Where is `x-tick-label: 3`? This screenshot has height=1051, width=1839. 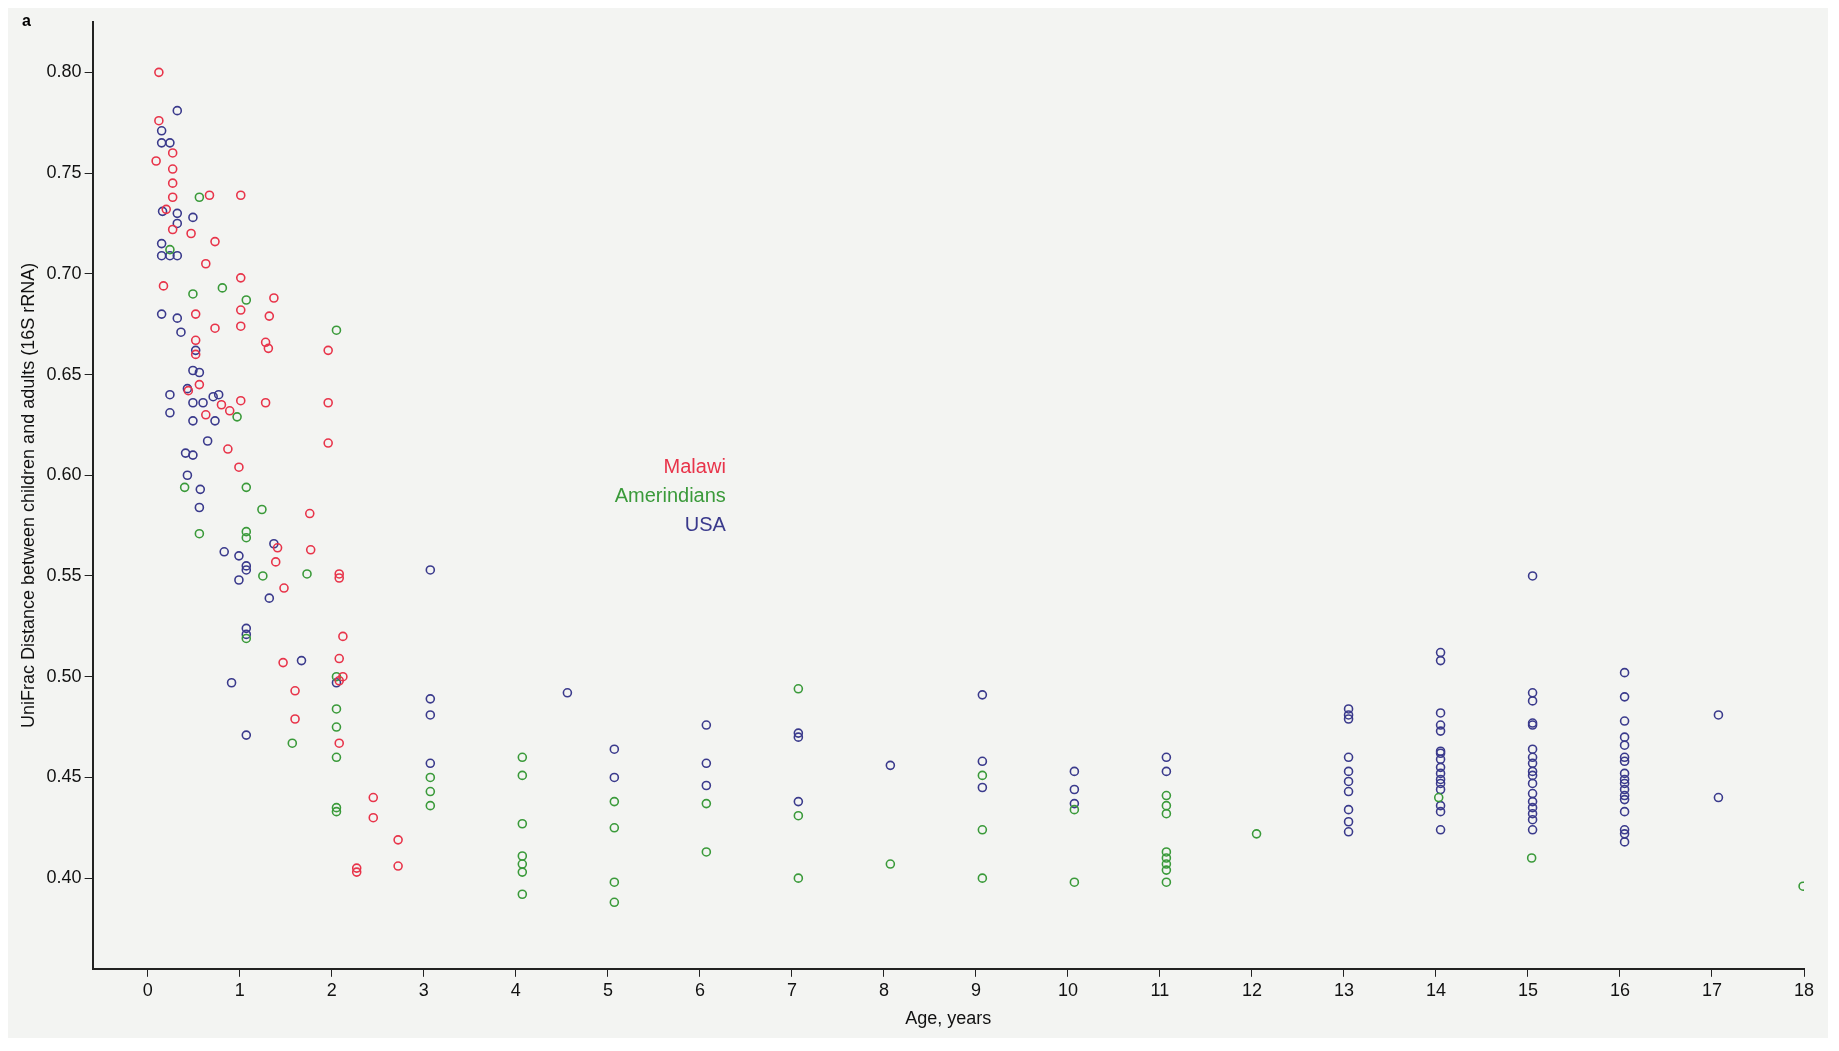
x-tick-label: 3 is located at coordinates (423, 989).